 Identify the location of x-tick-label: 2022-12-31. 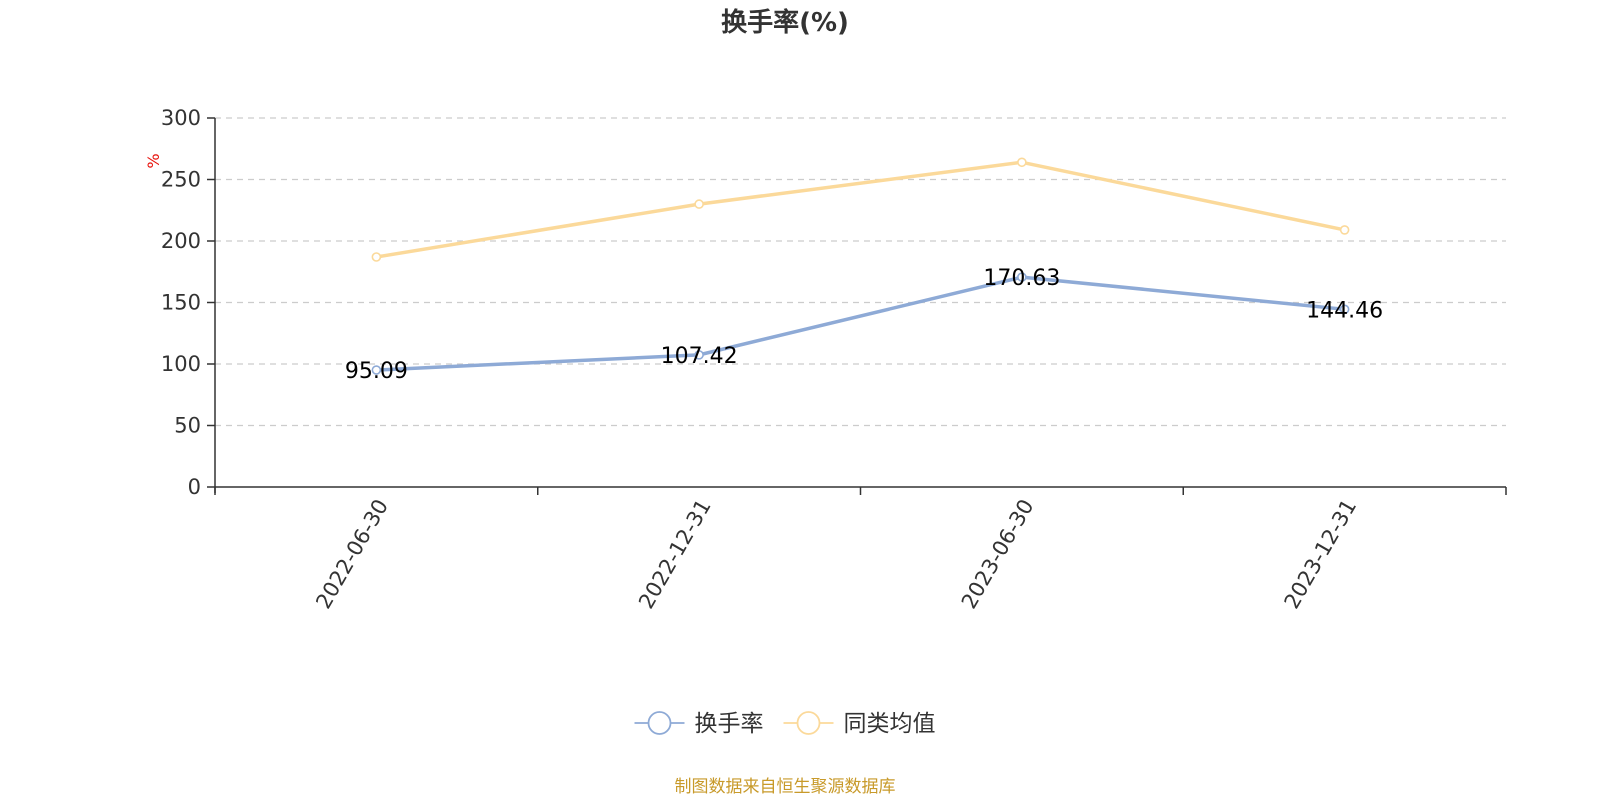
(675, 554).